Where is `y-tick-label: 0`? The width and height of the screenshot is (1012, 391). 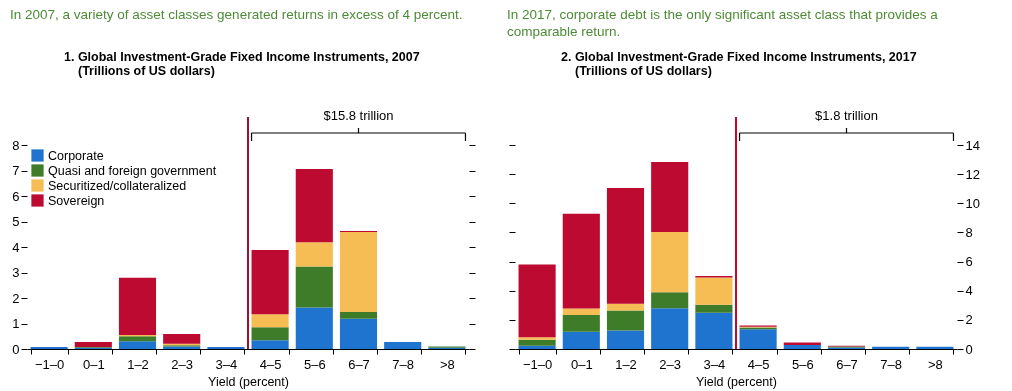 y-tick-label: 0 is located at coordinates (16, 349).